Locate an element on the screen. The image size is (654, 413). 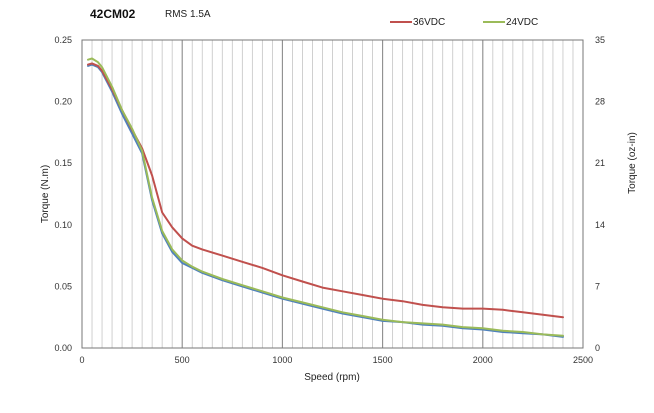
y2-tick-label: 35 is located at coordinates (600, 40).